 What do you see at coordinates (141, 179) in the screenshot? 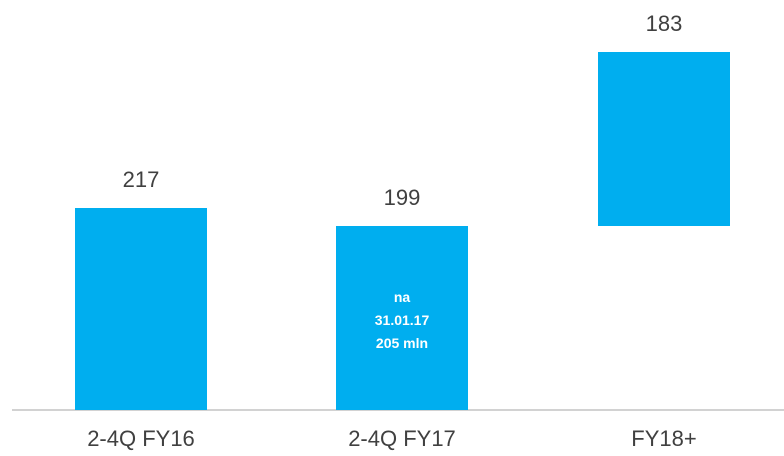
I see `value-label-2-4q-fy16: 217` at bounding box center [141, 179].